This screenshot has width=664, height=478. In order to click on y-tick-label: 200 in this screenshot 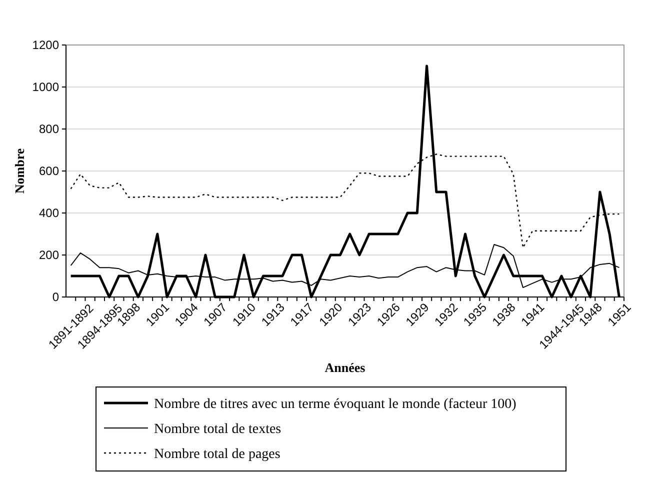, I will do `click(49, 255)`.